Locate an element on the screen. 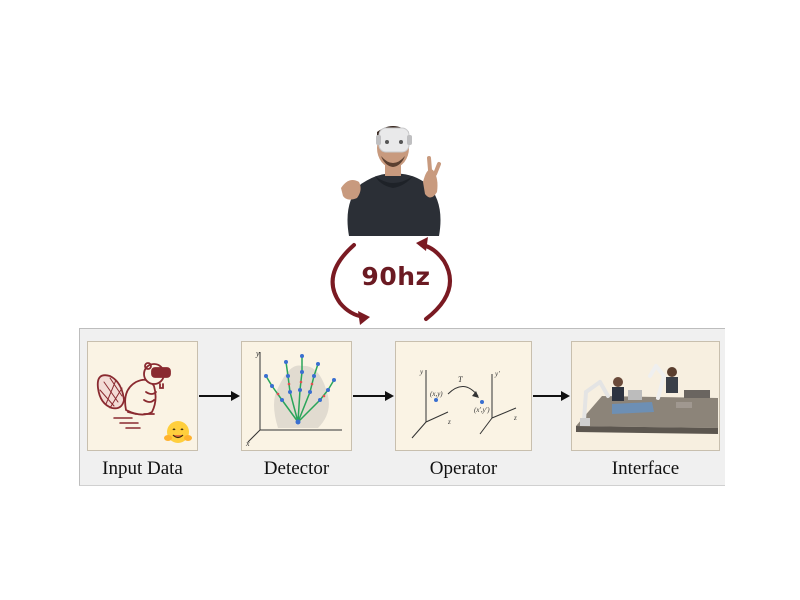 This screenshot has height=600, width=800. cycle-arrows is located at coordinates (393, 281).